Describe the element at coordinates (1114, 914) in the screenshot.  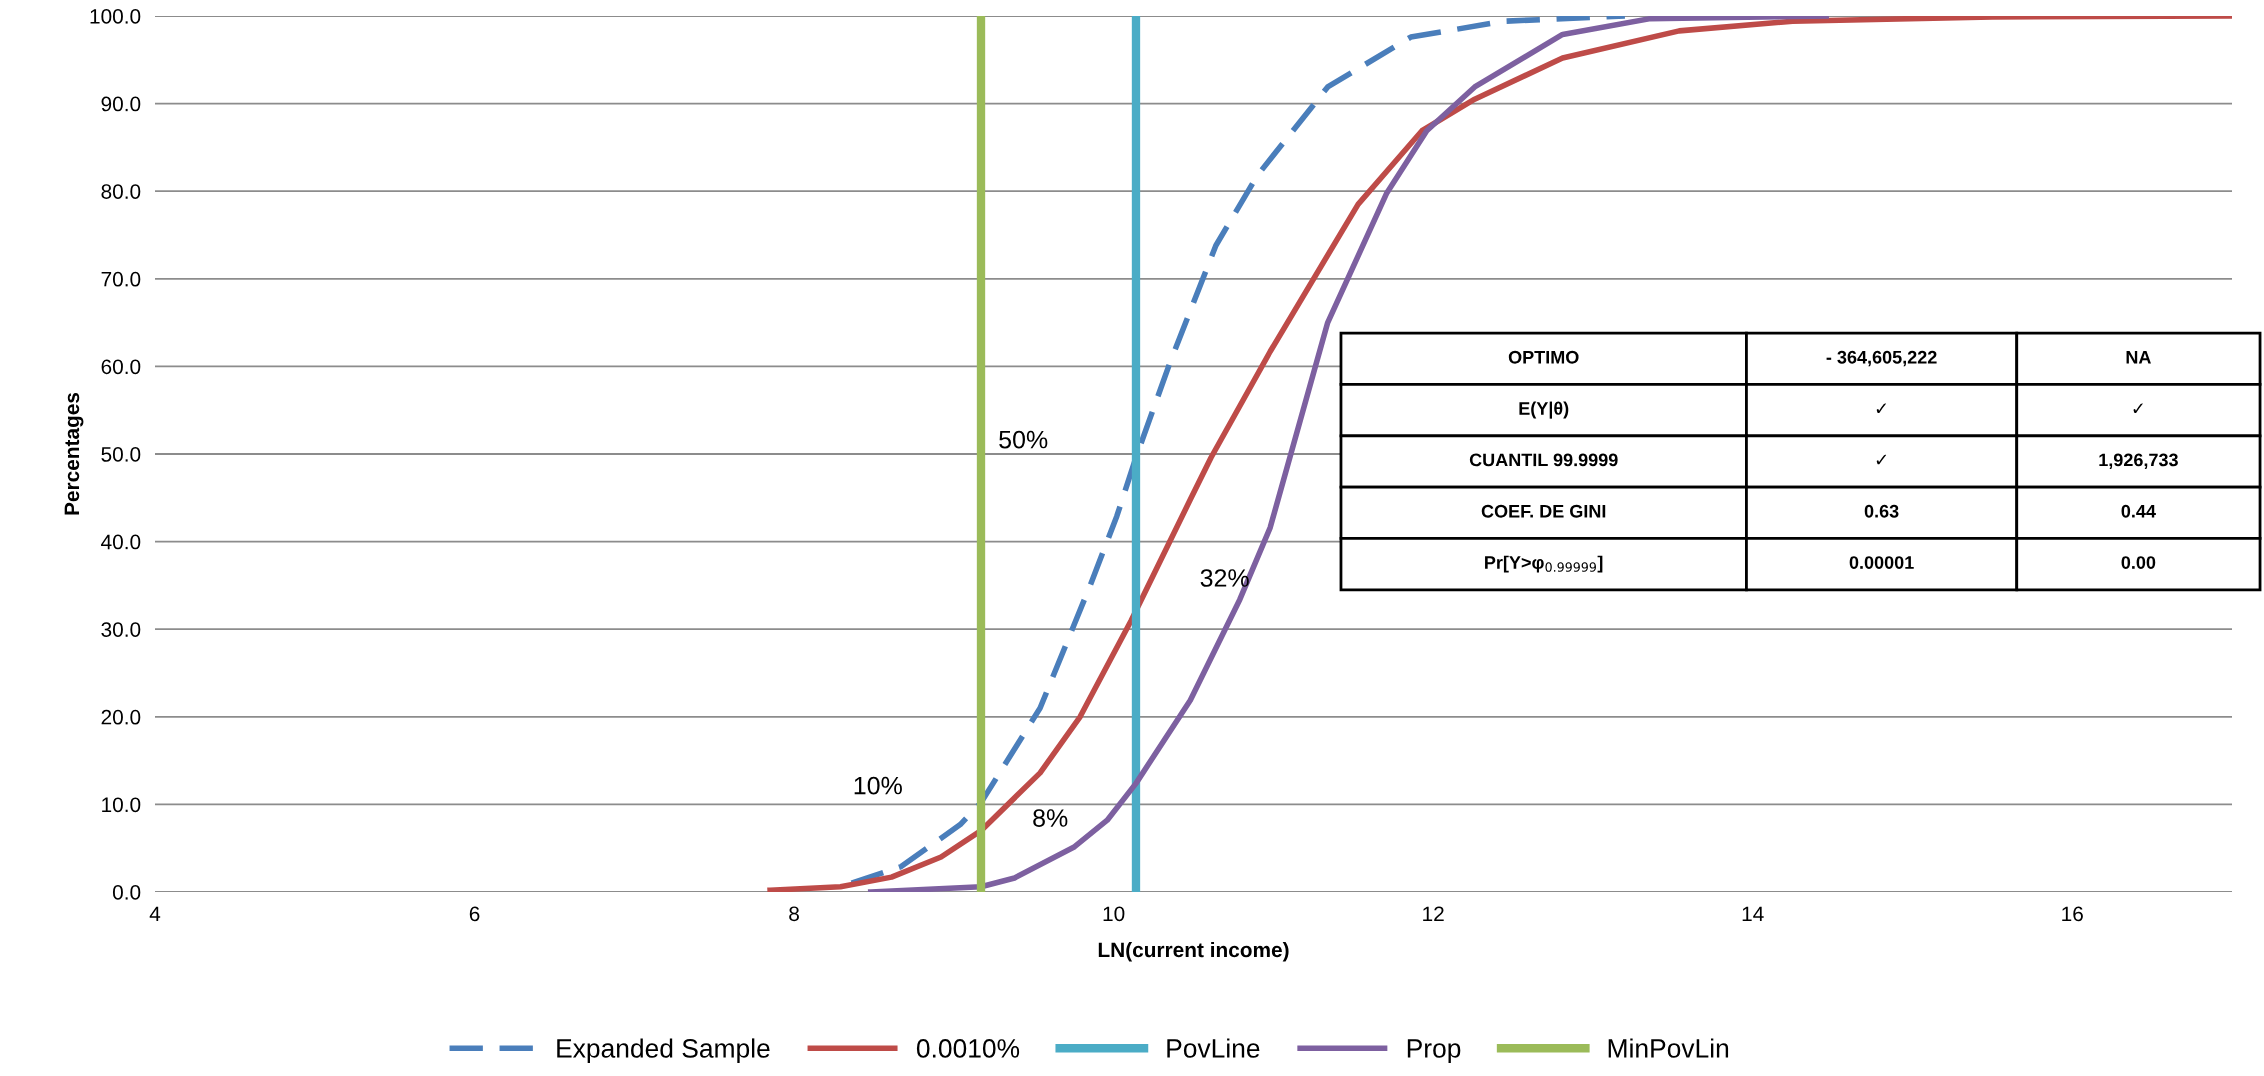
I see `x-tick-label: 10` at that location.